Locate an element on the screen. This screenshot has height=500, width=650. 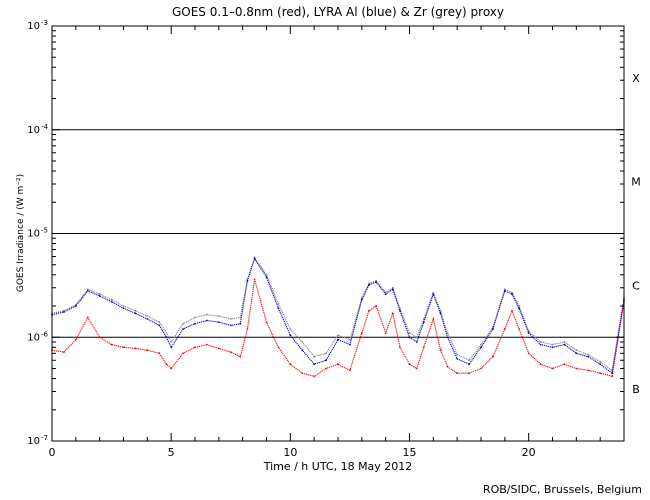
y-tick-exponent: -4 is located at coordinates (45, 127).